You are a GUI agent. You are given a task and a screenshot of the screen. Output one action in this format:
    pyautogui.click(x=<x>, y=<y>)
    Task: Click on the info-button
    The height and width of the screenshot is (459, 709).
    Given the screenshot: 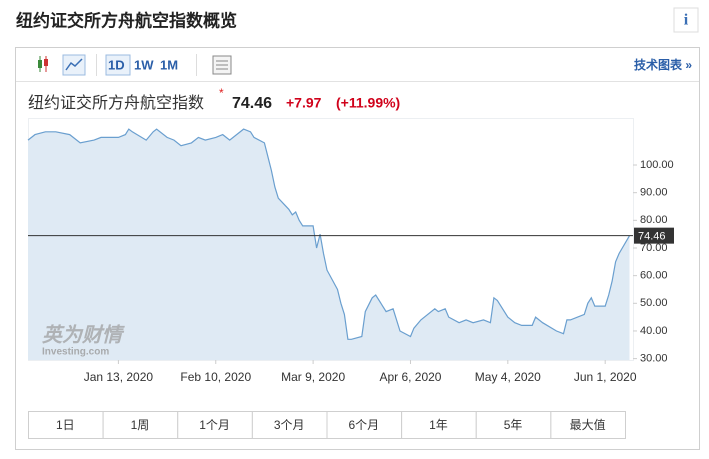 What is the action you would take?
    pyautogui.click(x=686, y=20)
    